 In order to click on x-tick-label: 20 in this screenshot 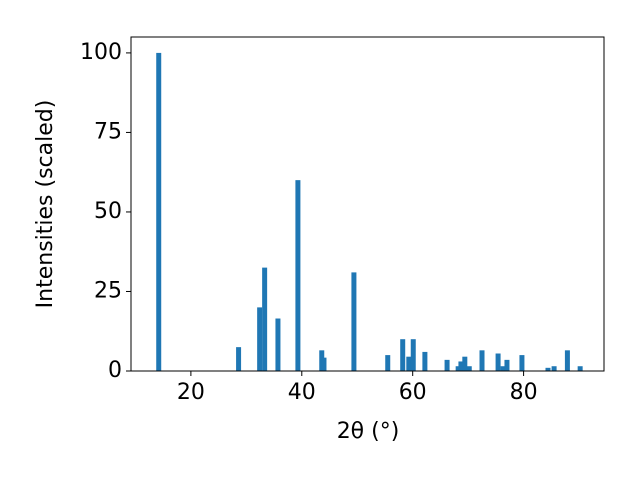, I will do `click(191, 392)`.